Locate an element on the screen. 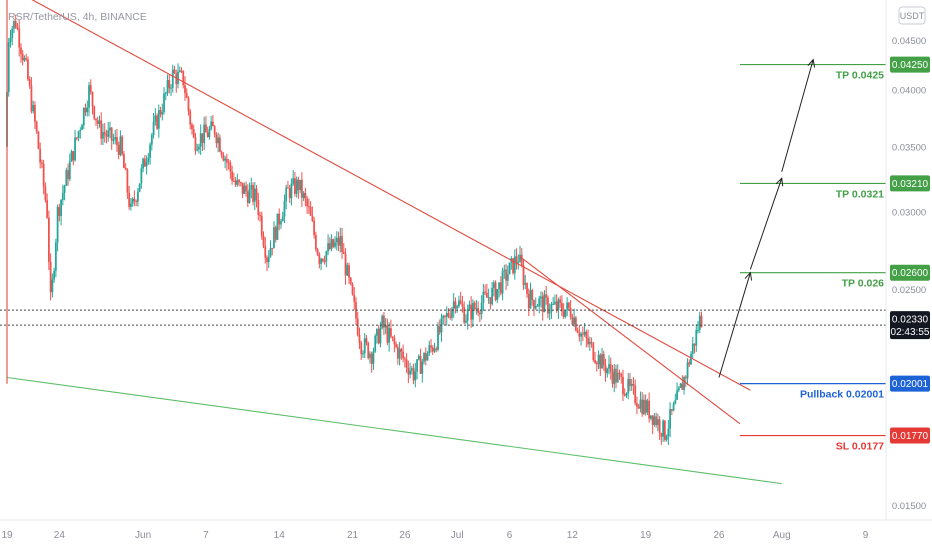 This screenshot has width=932, height=555. level-label-pullback: Pullback 0.02001 is located at coordinates (842, 395).